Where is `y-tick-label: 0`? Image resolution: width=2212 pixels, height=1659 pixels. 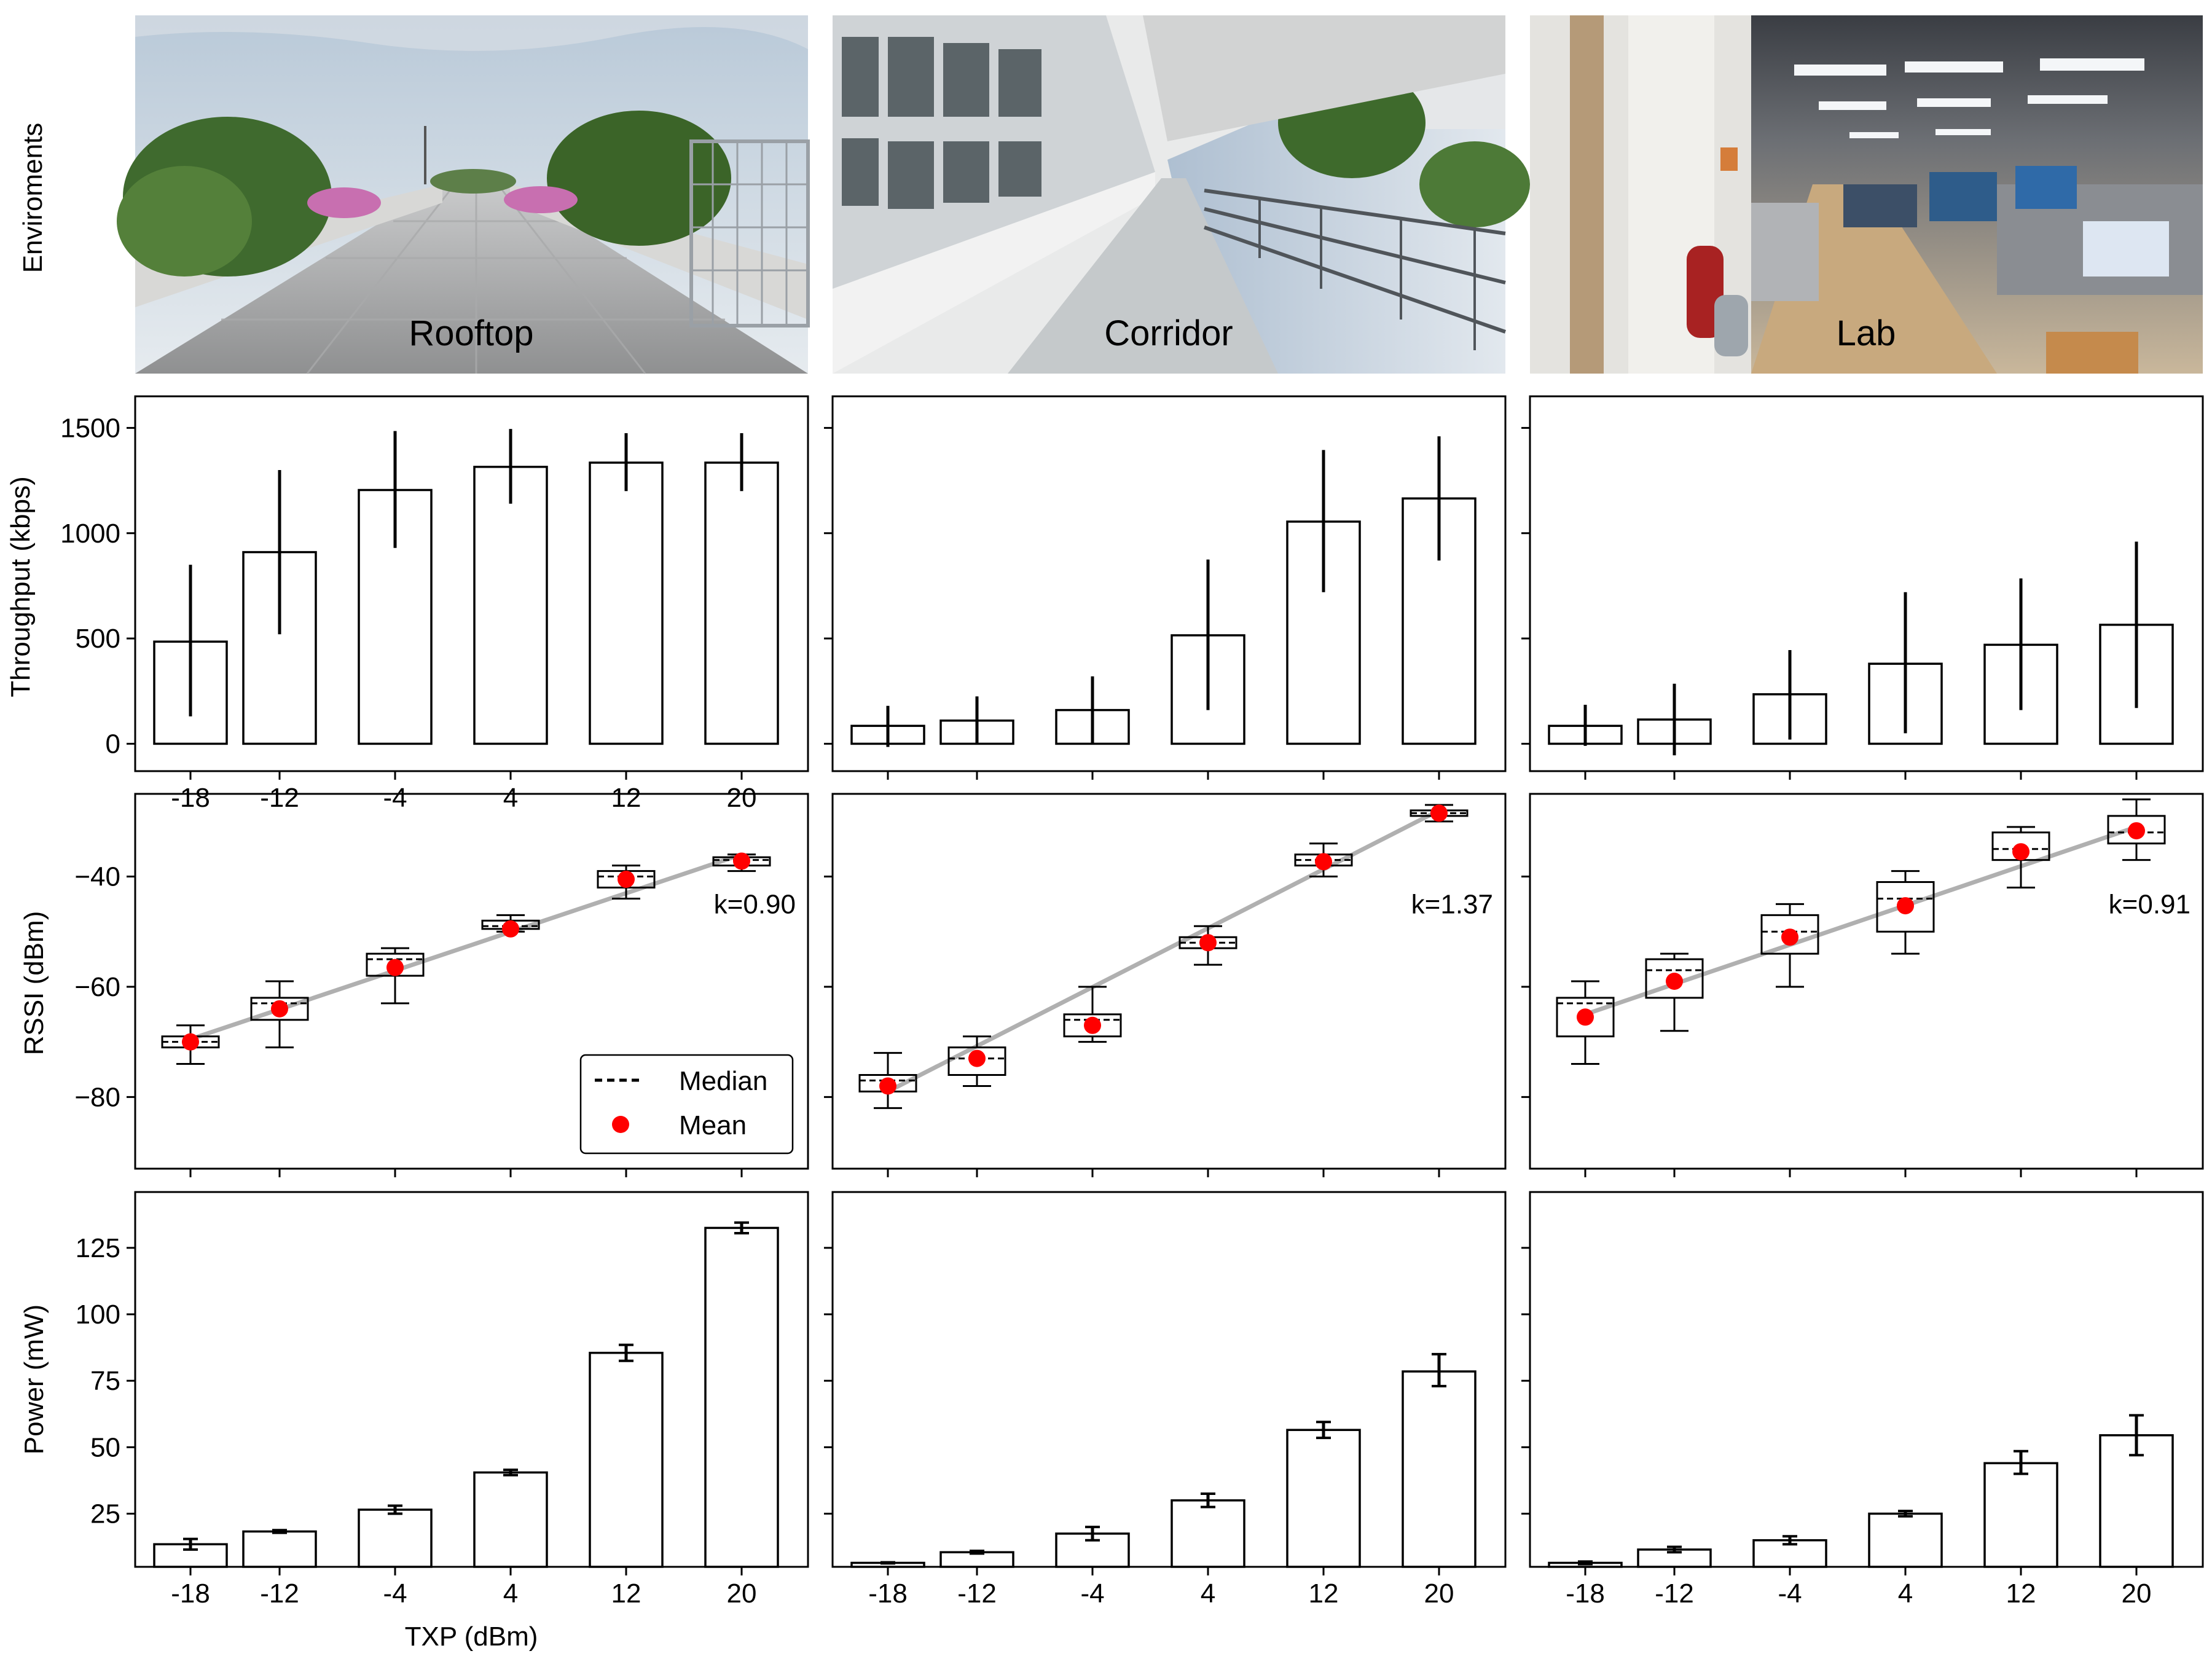
y-tick-label: 0 is located at coordinates (113, 744).